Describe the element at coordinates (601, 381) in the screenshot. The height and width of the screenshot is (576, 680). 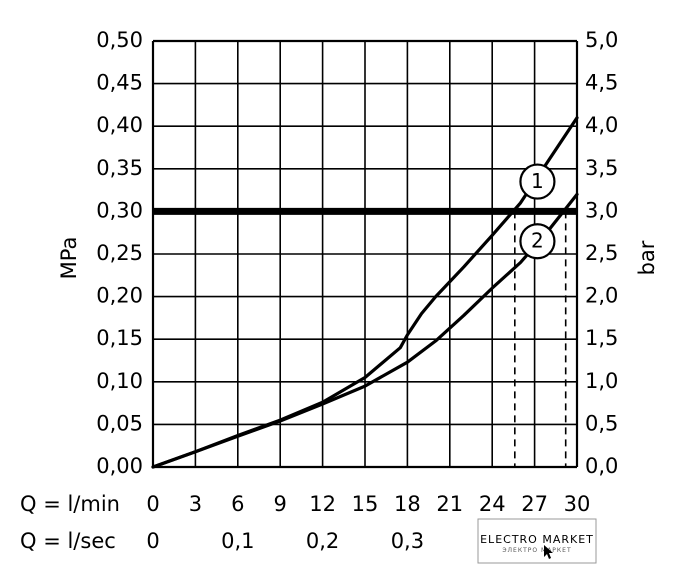
I see `right-tick-label: 1,0` at that location.